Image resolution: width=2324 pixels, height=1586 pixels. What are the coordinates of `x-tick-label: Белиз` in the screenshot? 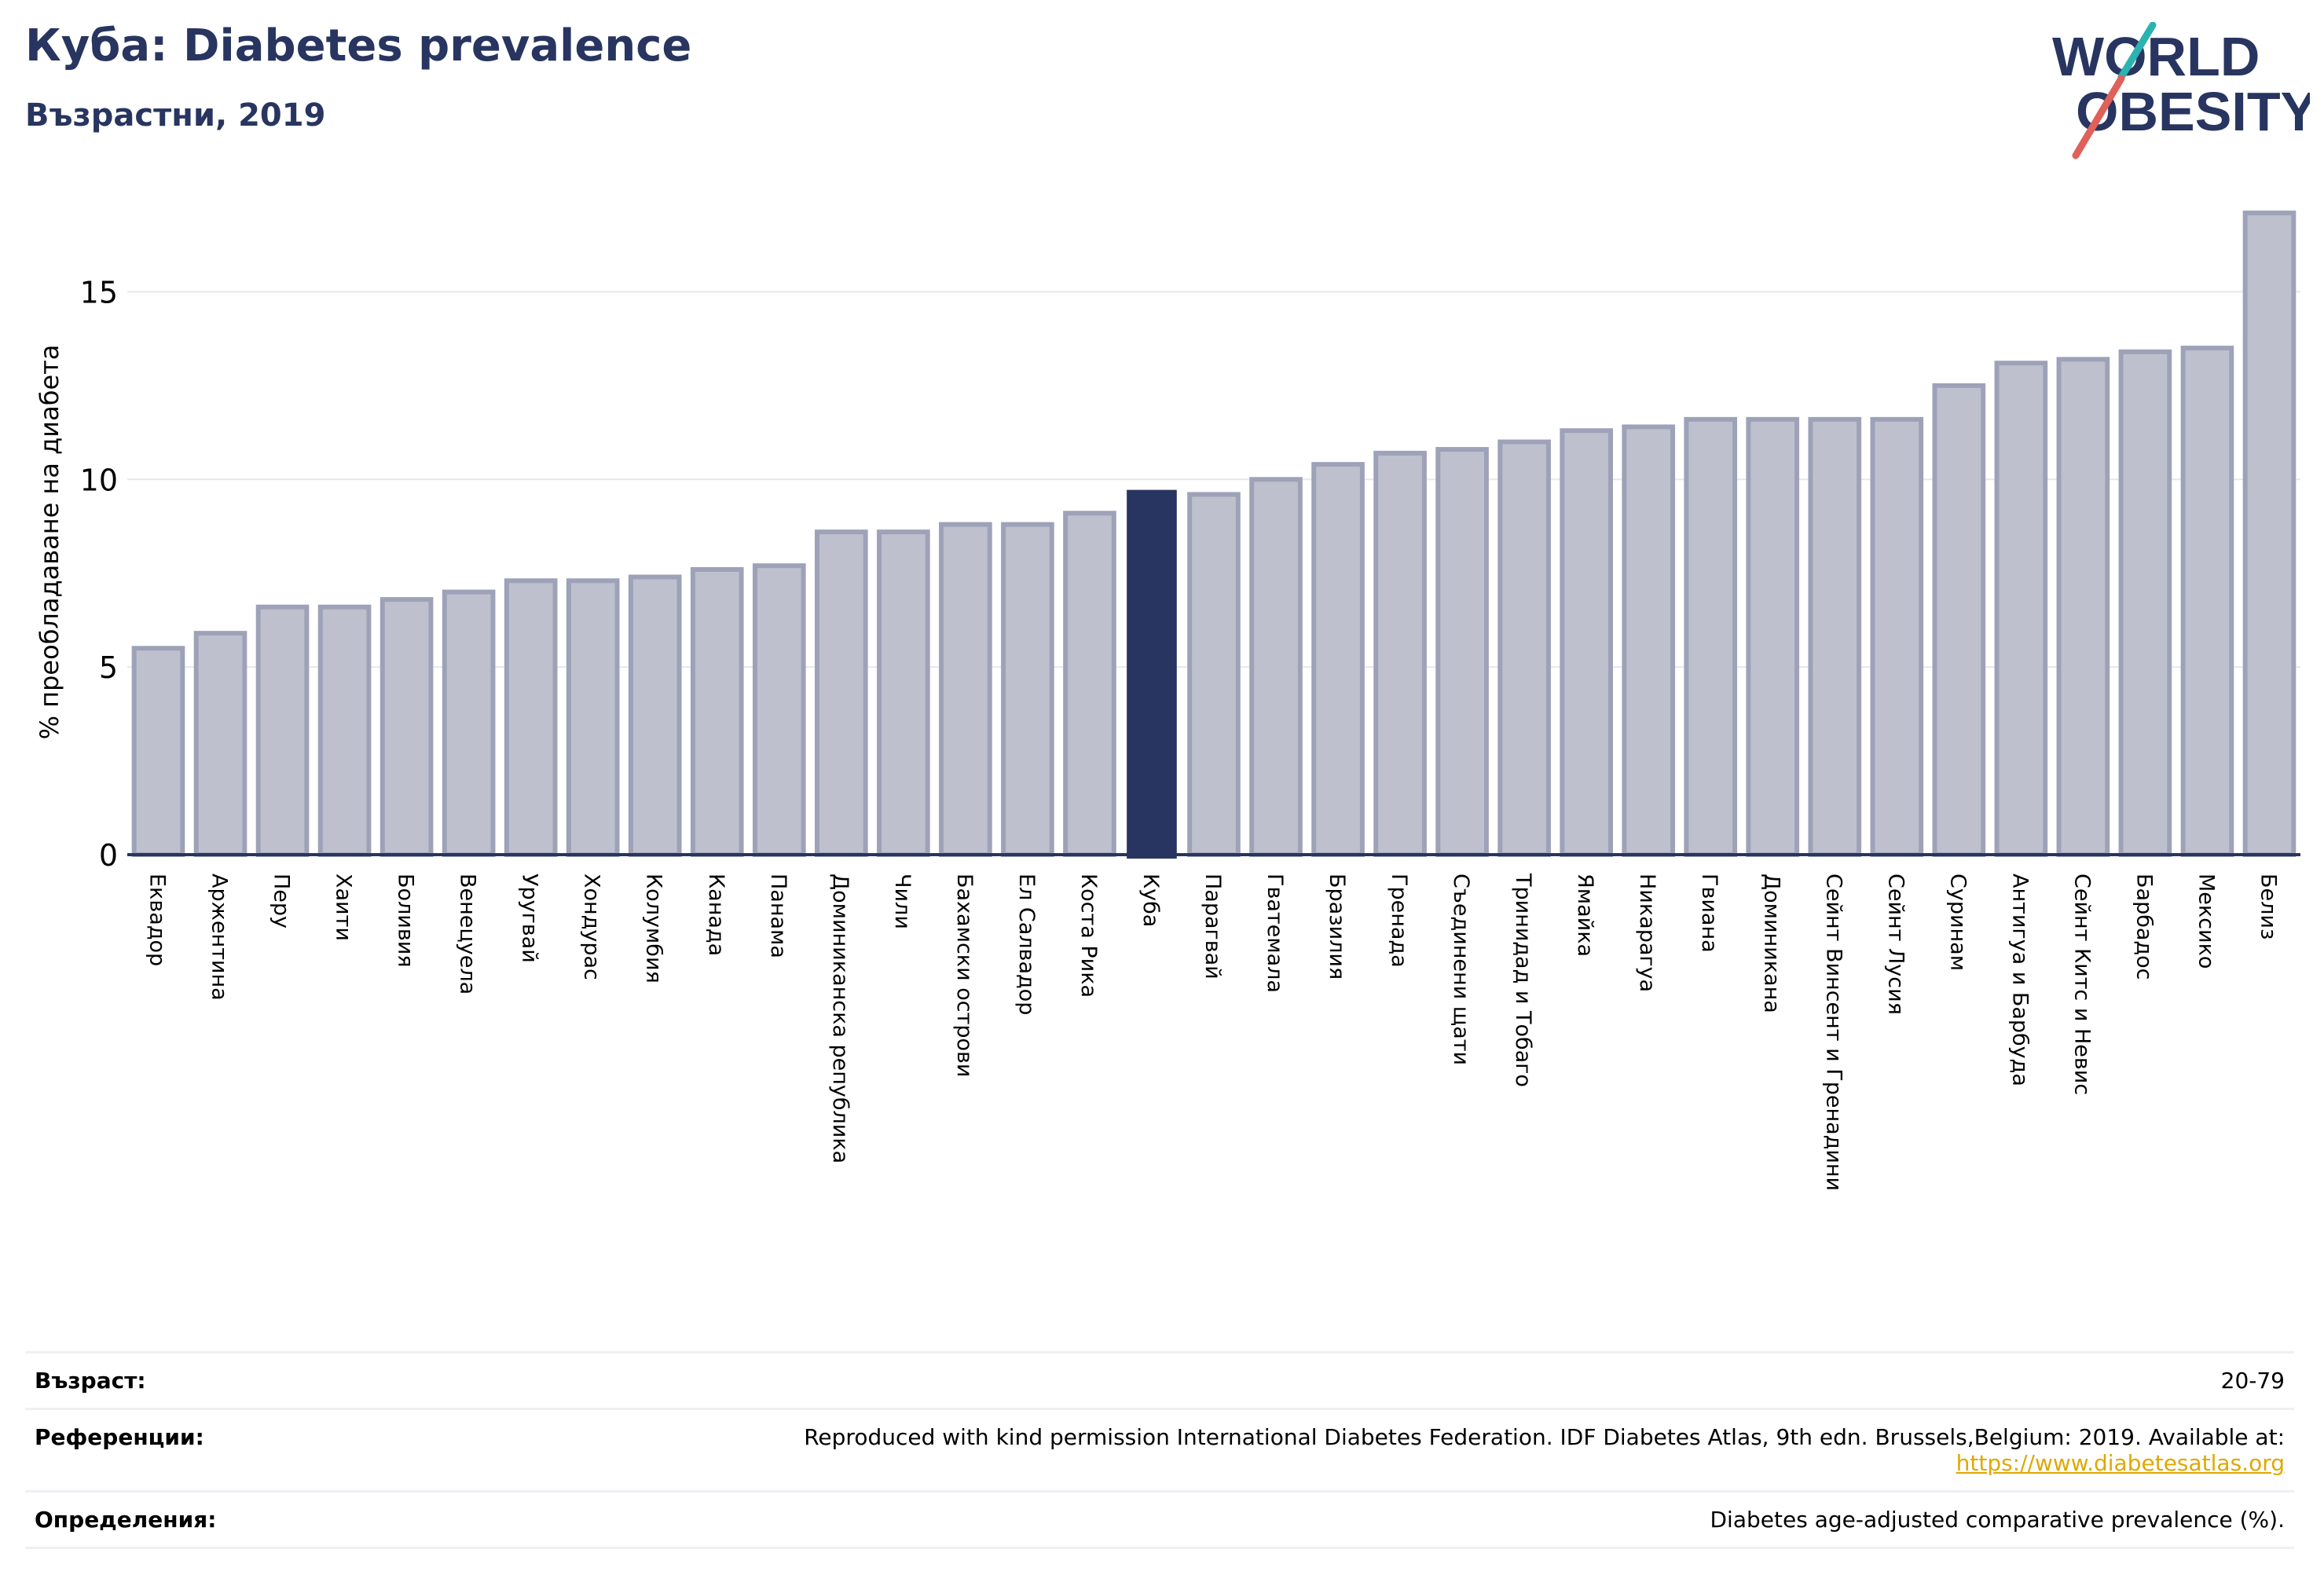 It's located at (2268, 907).